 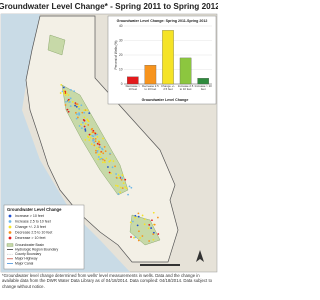 What do you see at coordinates (36, 249) in the screenshot?
I see `legend-feature: Hydrologic Region Boundary` at bounding box center [36, 249].